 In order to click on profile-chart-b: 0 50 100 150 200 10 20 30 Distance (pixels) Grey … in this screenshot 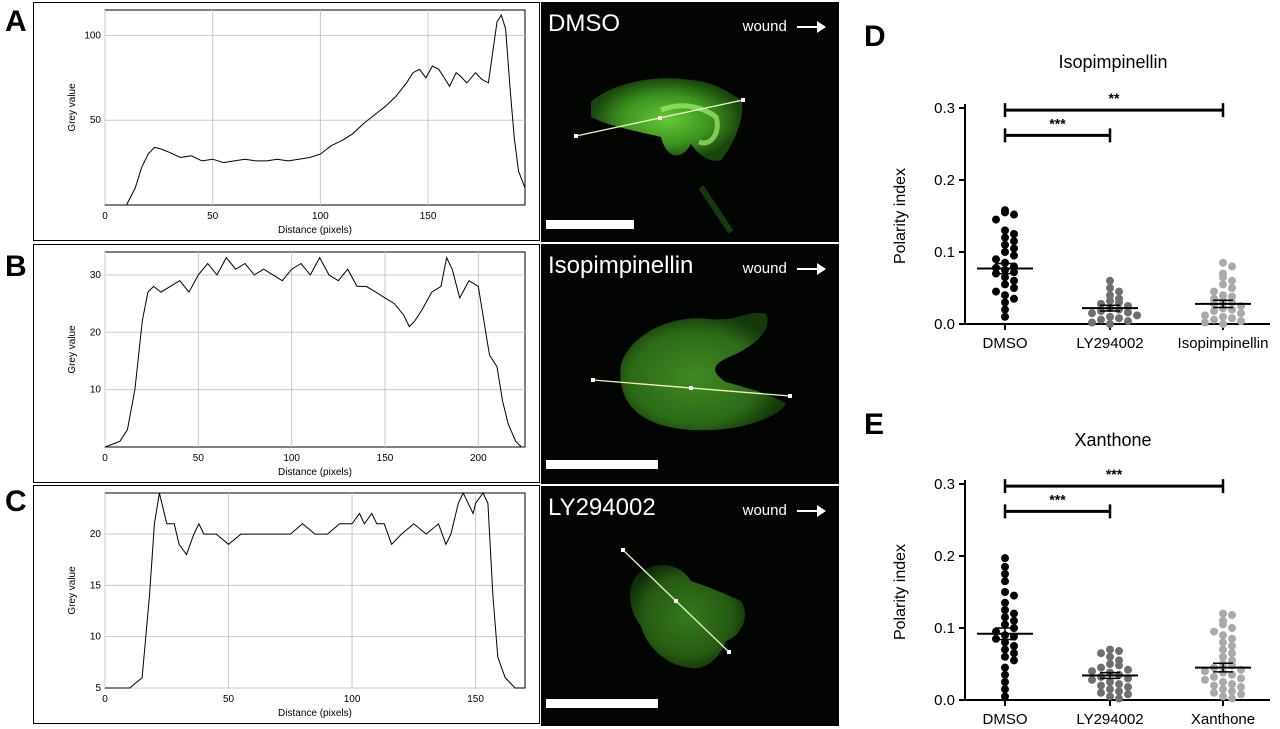, I will do `click(303, 364)`.